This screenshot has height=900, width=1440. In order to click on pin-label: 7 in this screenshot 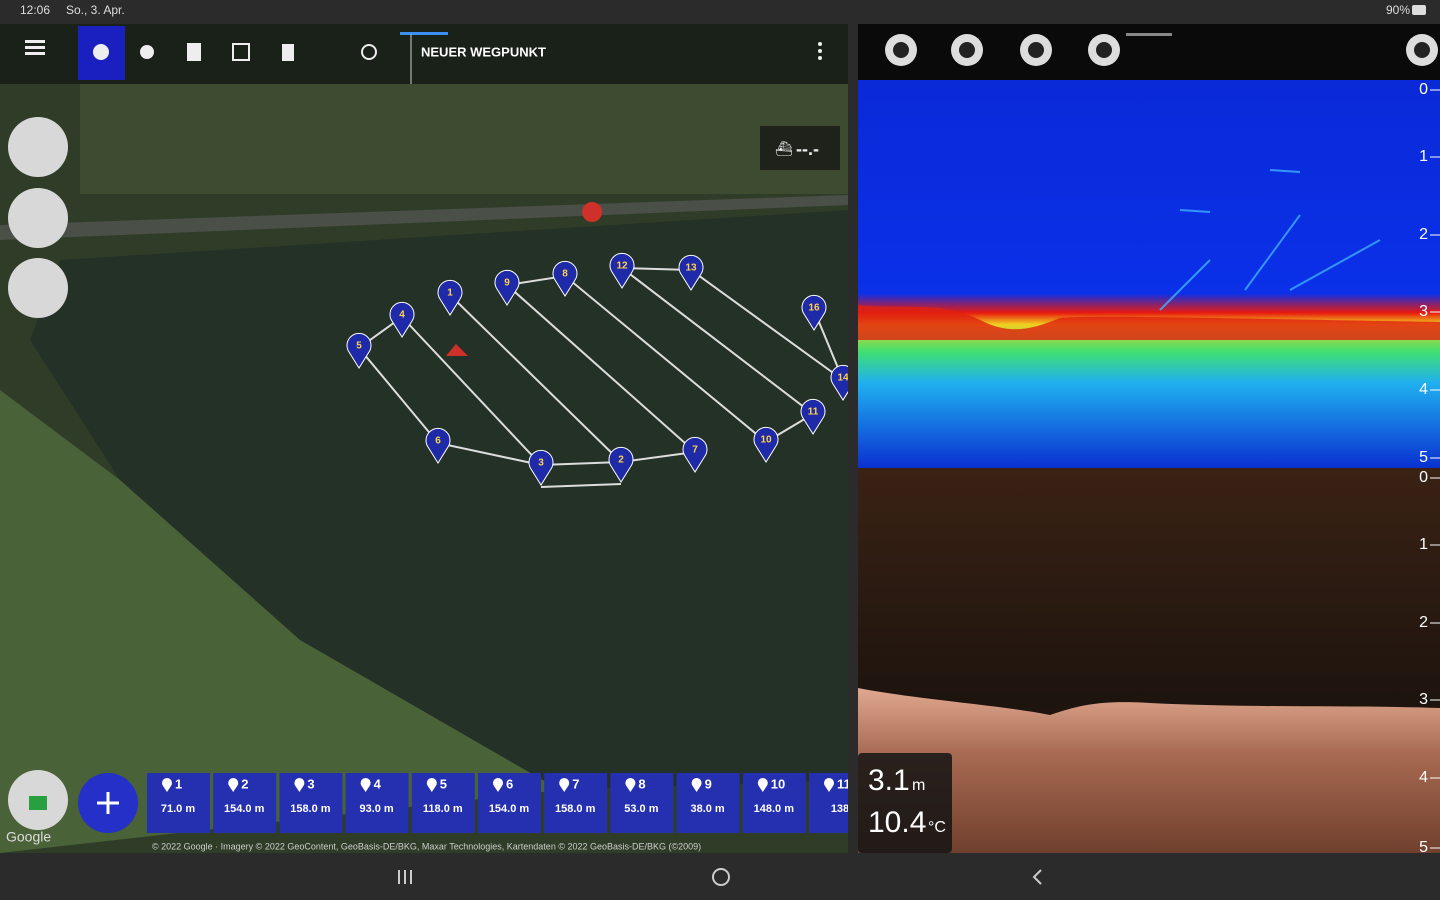, I will do `click(695, 450)`.